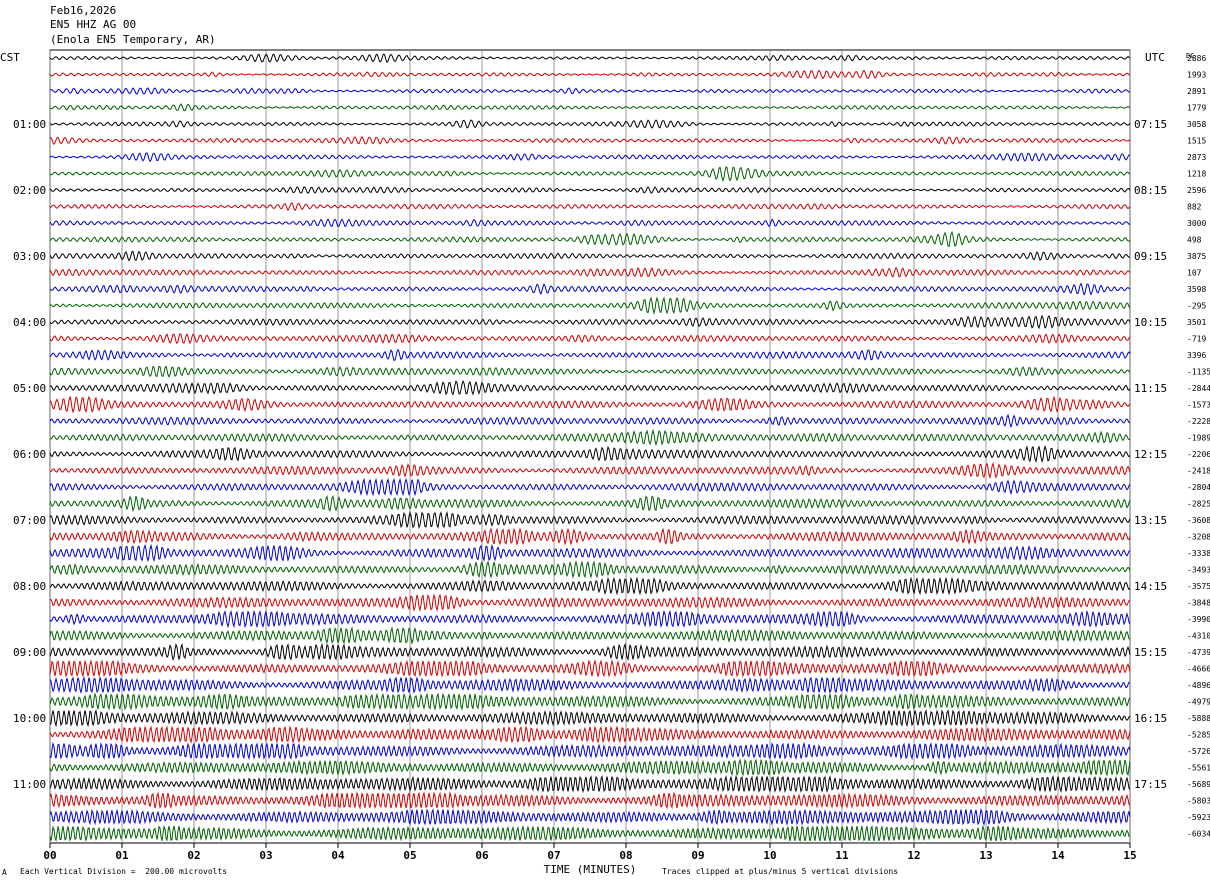 This screenshot has height=886, width=1210. I want to click on dc-offset-label: -295, so click(1196, 306).